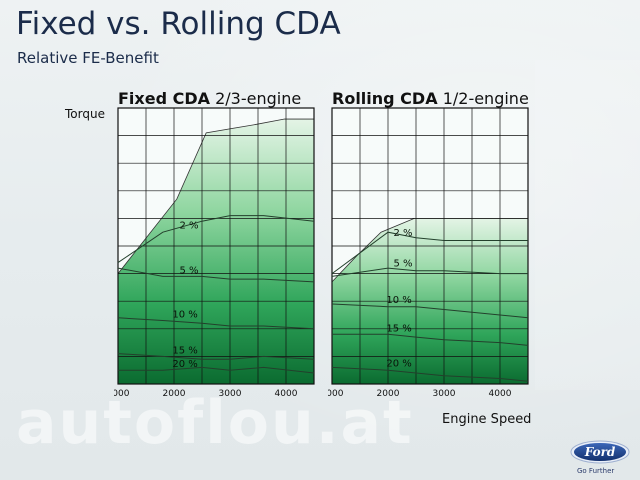  What do you see at coordinates (596, 471) in the screenshot?
I see `brand-tagline: Go Further` at bounding box center [596, 471].